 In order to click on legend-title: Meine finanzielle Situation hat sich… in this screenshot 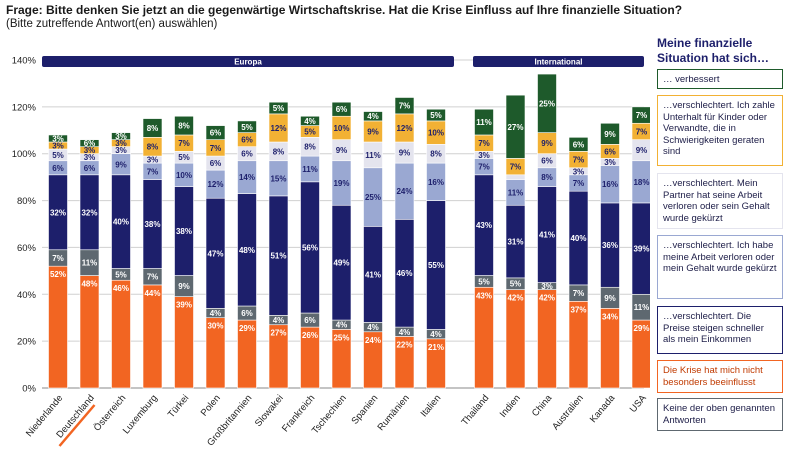, I will do `click(713, 50)`.